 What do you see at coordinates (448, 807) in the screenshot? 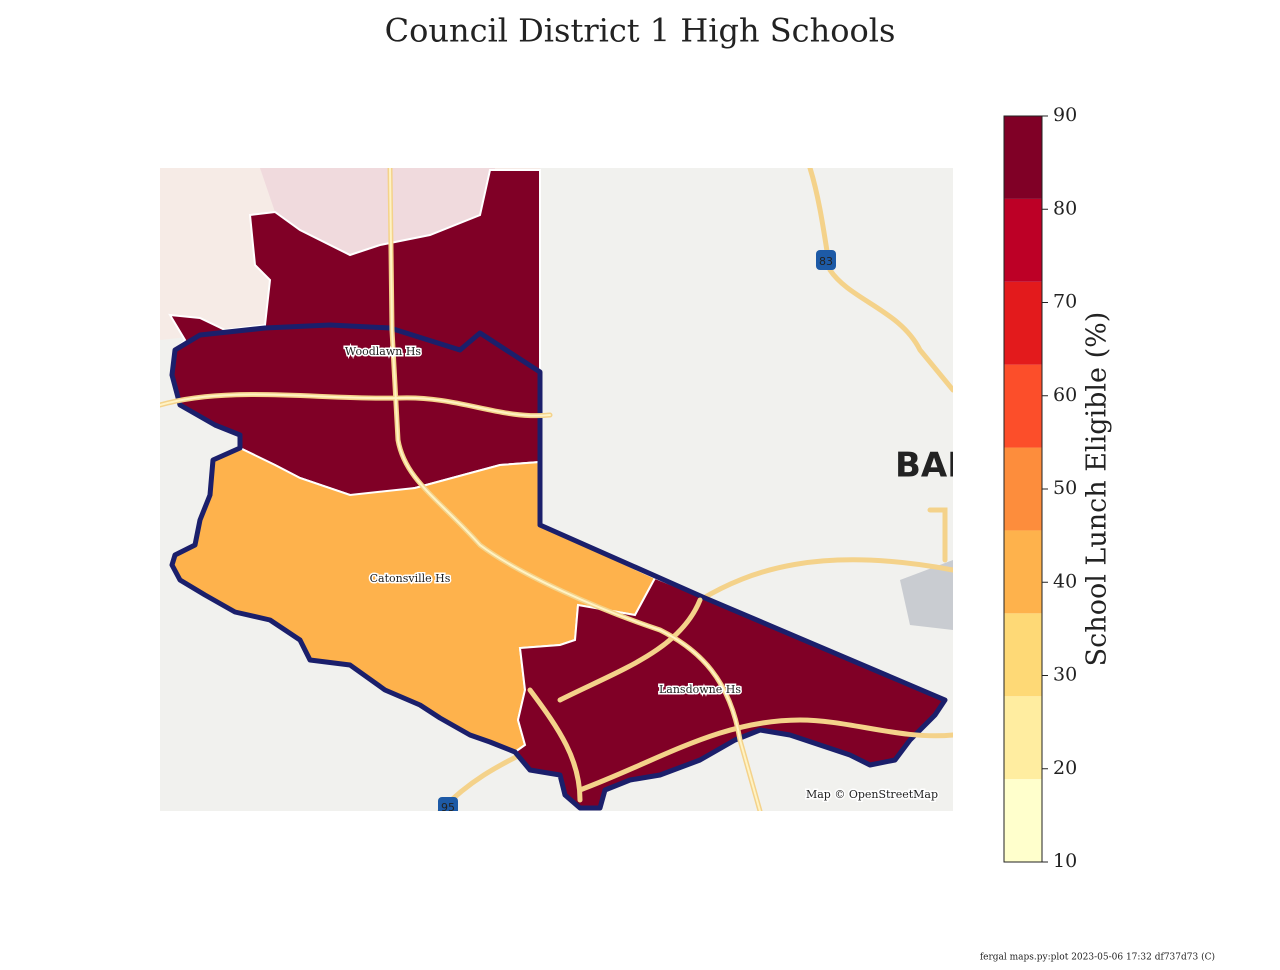
I see `shield-label: 95` at bounding box center [448, 807].